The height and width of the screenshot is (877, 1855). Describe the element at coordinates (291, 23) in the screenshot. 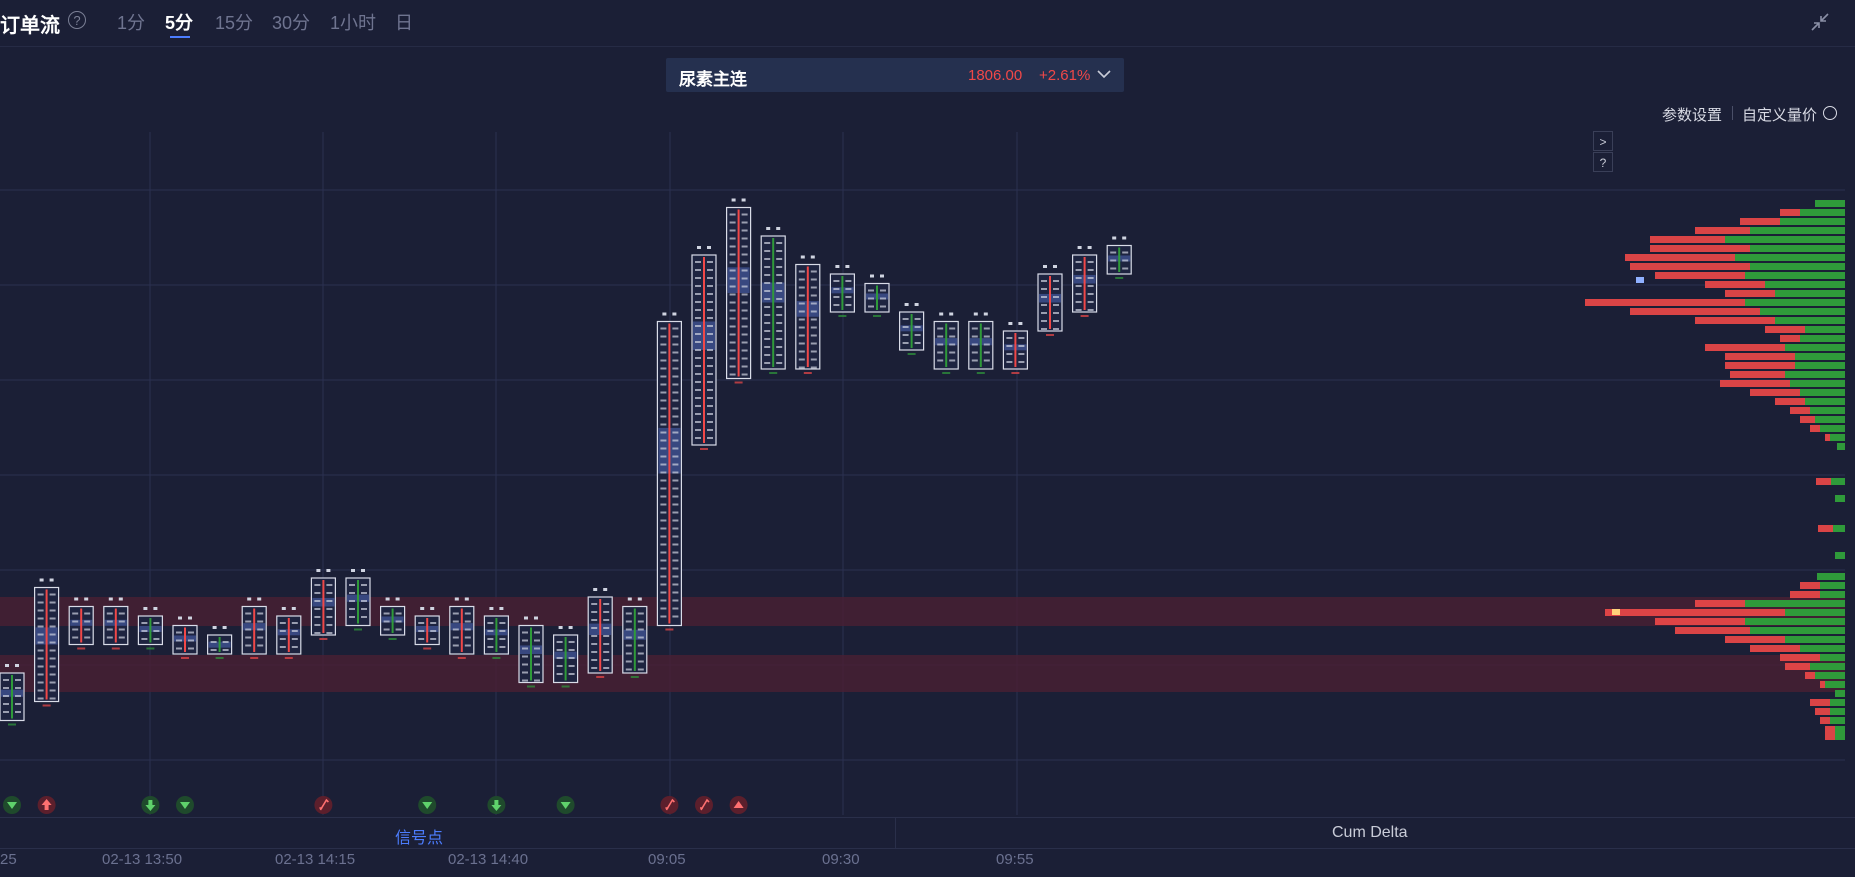

I see `tab-30min: 30分` at that location.